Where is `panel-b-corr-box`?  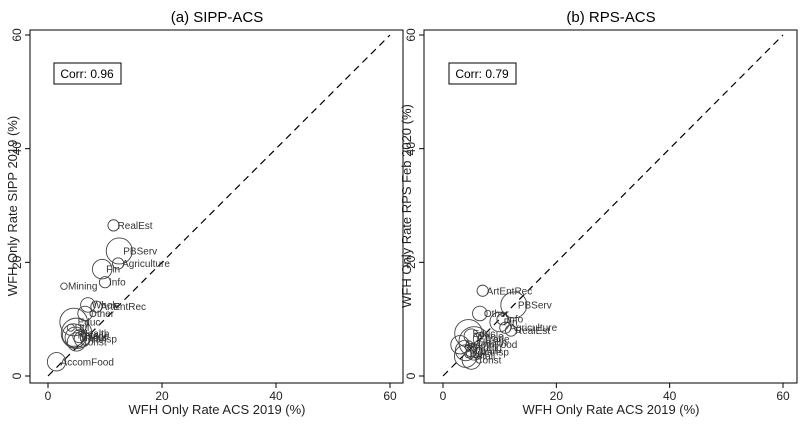 panel-b-corr-box is located at coordinates (482, 73).